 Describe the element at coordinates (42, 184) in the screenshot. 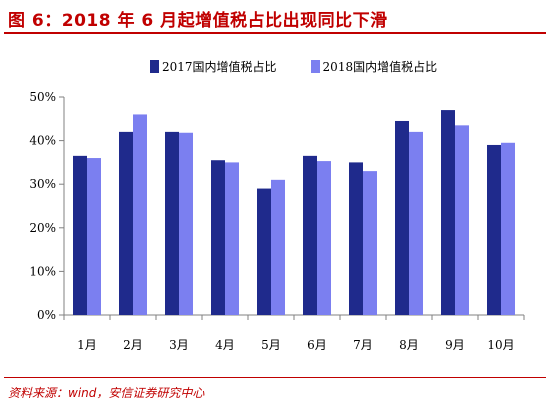

I see `y-tick-label: 30%` at that location.